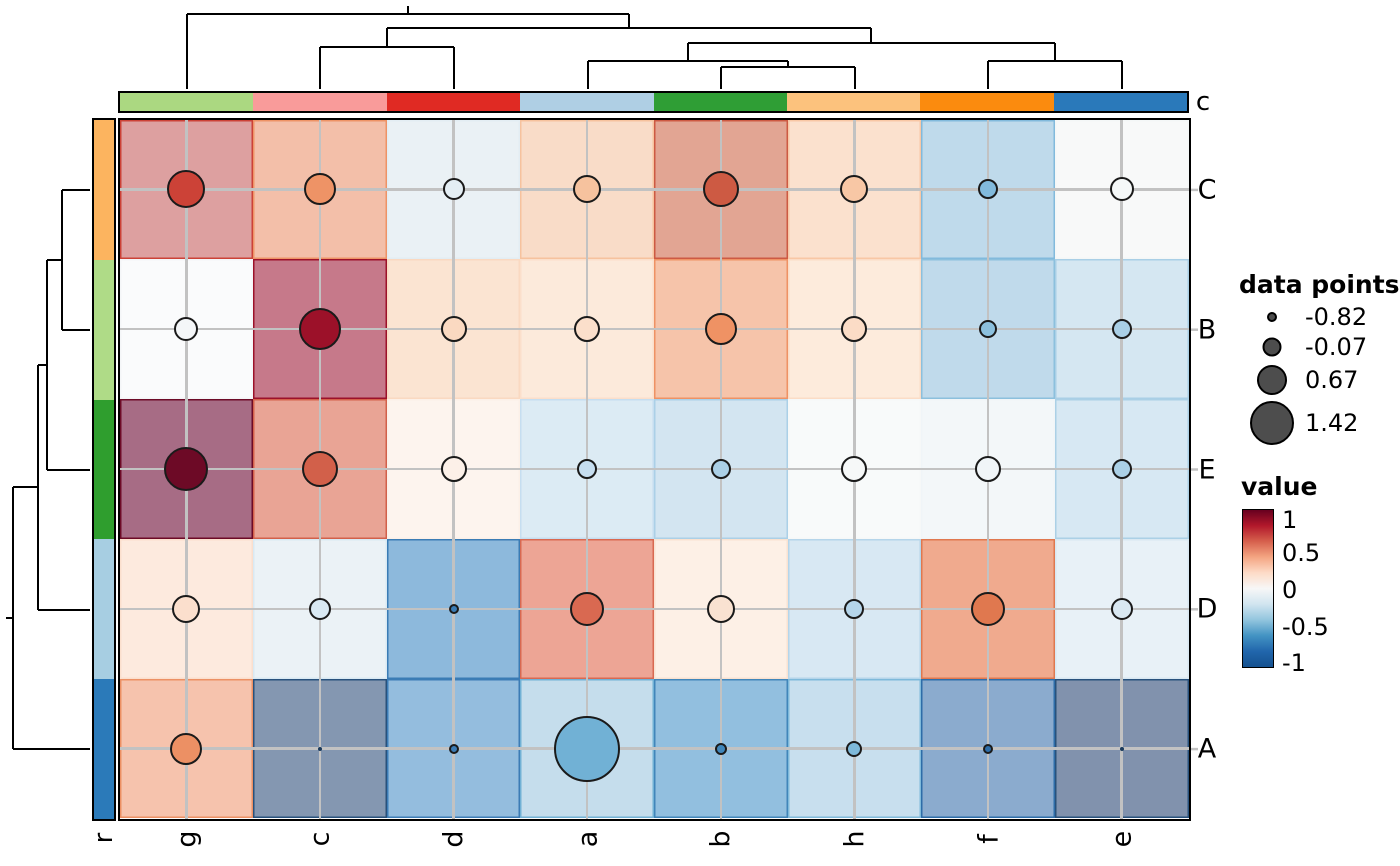  Describe the element at coordinates (453, 329) in the screenshot. I see `data-dot-B-d` at that location.